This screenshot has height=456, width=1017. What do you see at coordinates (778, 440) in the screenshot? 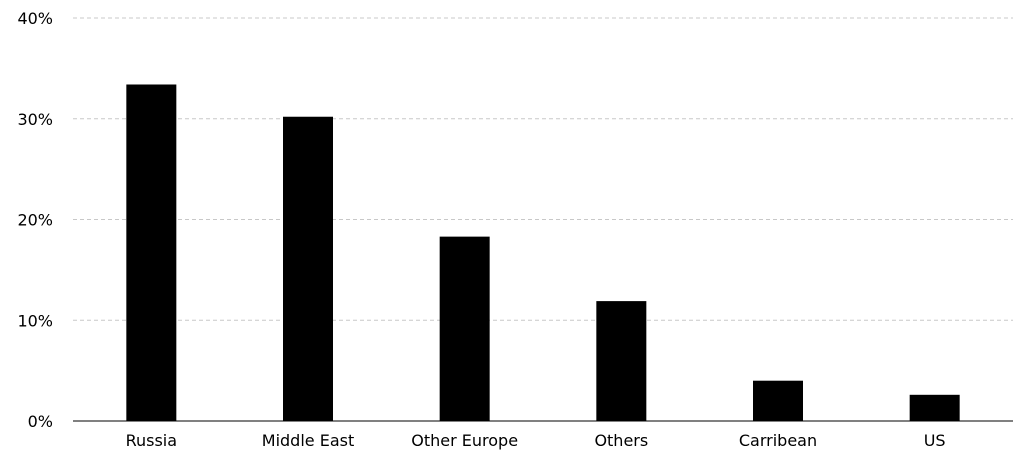
I see `x-category-label: Carribean` at bounding box center [778, 440].